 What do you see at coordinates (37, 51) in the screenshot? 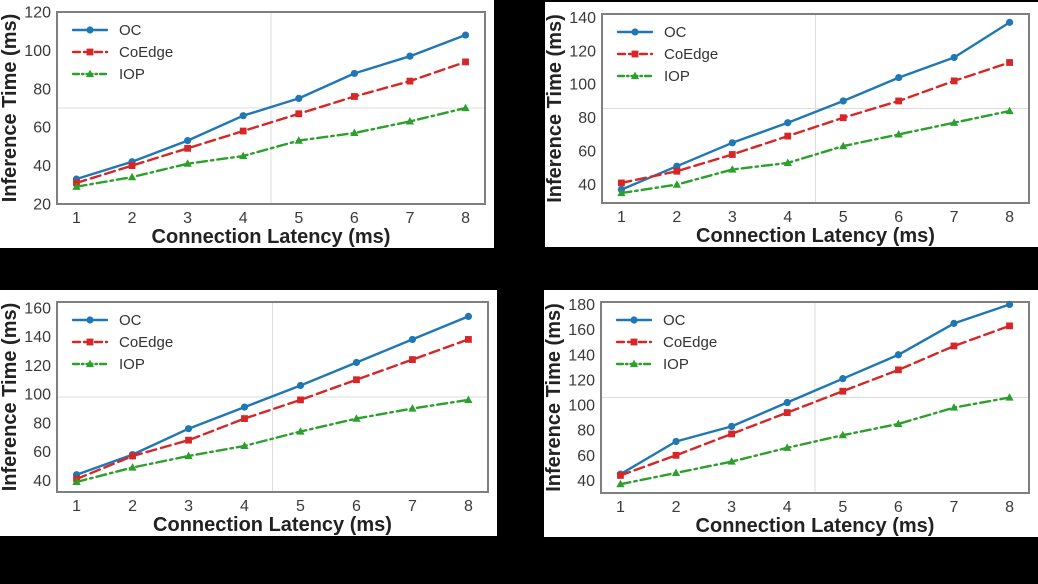
I see `y-tick-label: 100` at bounding box center [37, 51].